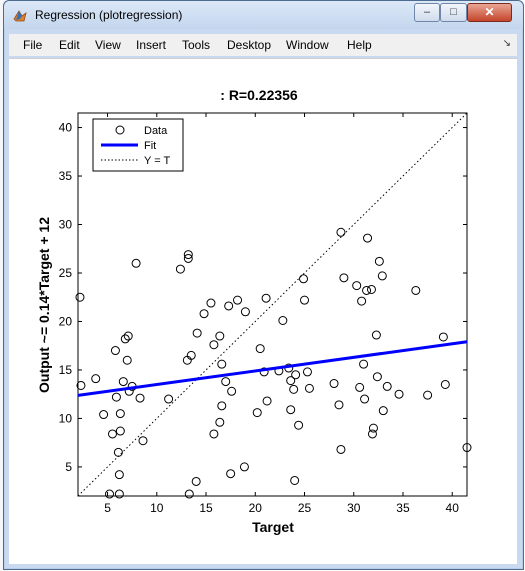 The image size is (525, 571). What do you see at coordinates (263, 15) in the screenshot?
I see `title-bar: Regression (plotregression) – □ ✕` at bounding box center [263, 15].